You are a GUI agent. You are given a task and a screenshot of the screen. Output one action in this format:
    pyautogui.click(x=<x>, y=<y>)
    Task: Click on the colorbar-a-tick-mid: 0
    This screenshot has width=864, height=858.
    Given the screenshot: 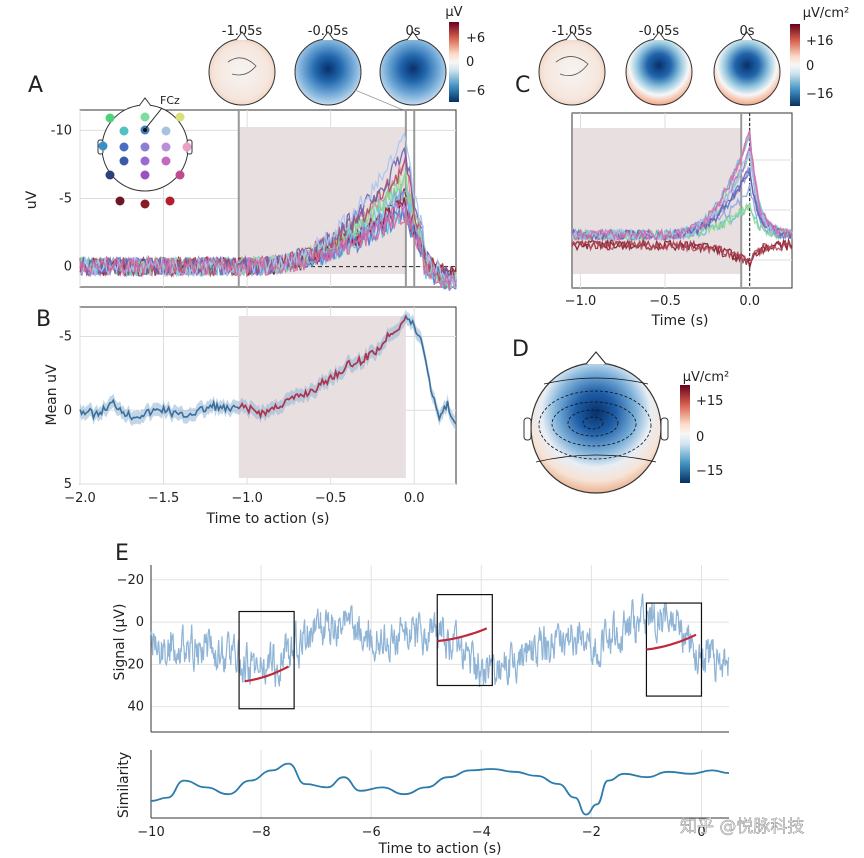 What is the action you would take?
    pyautogui.click(x=470, y=62)
    